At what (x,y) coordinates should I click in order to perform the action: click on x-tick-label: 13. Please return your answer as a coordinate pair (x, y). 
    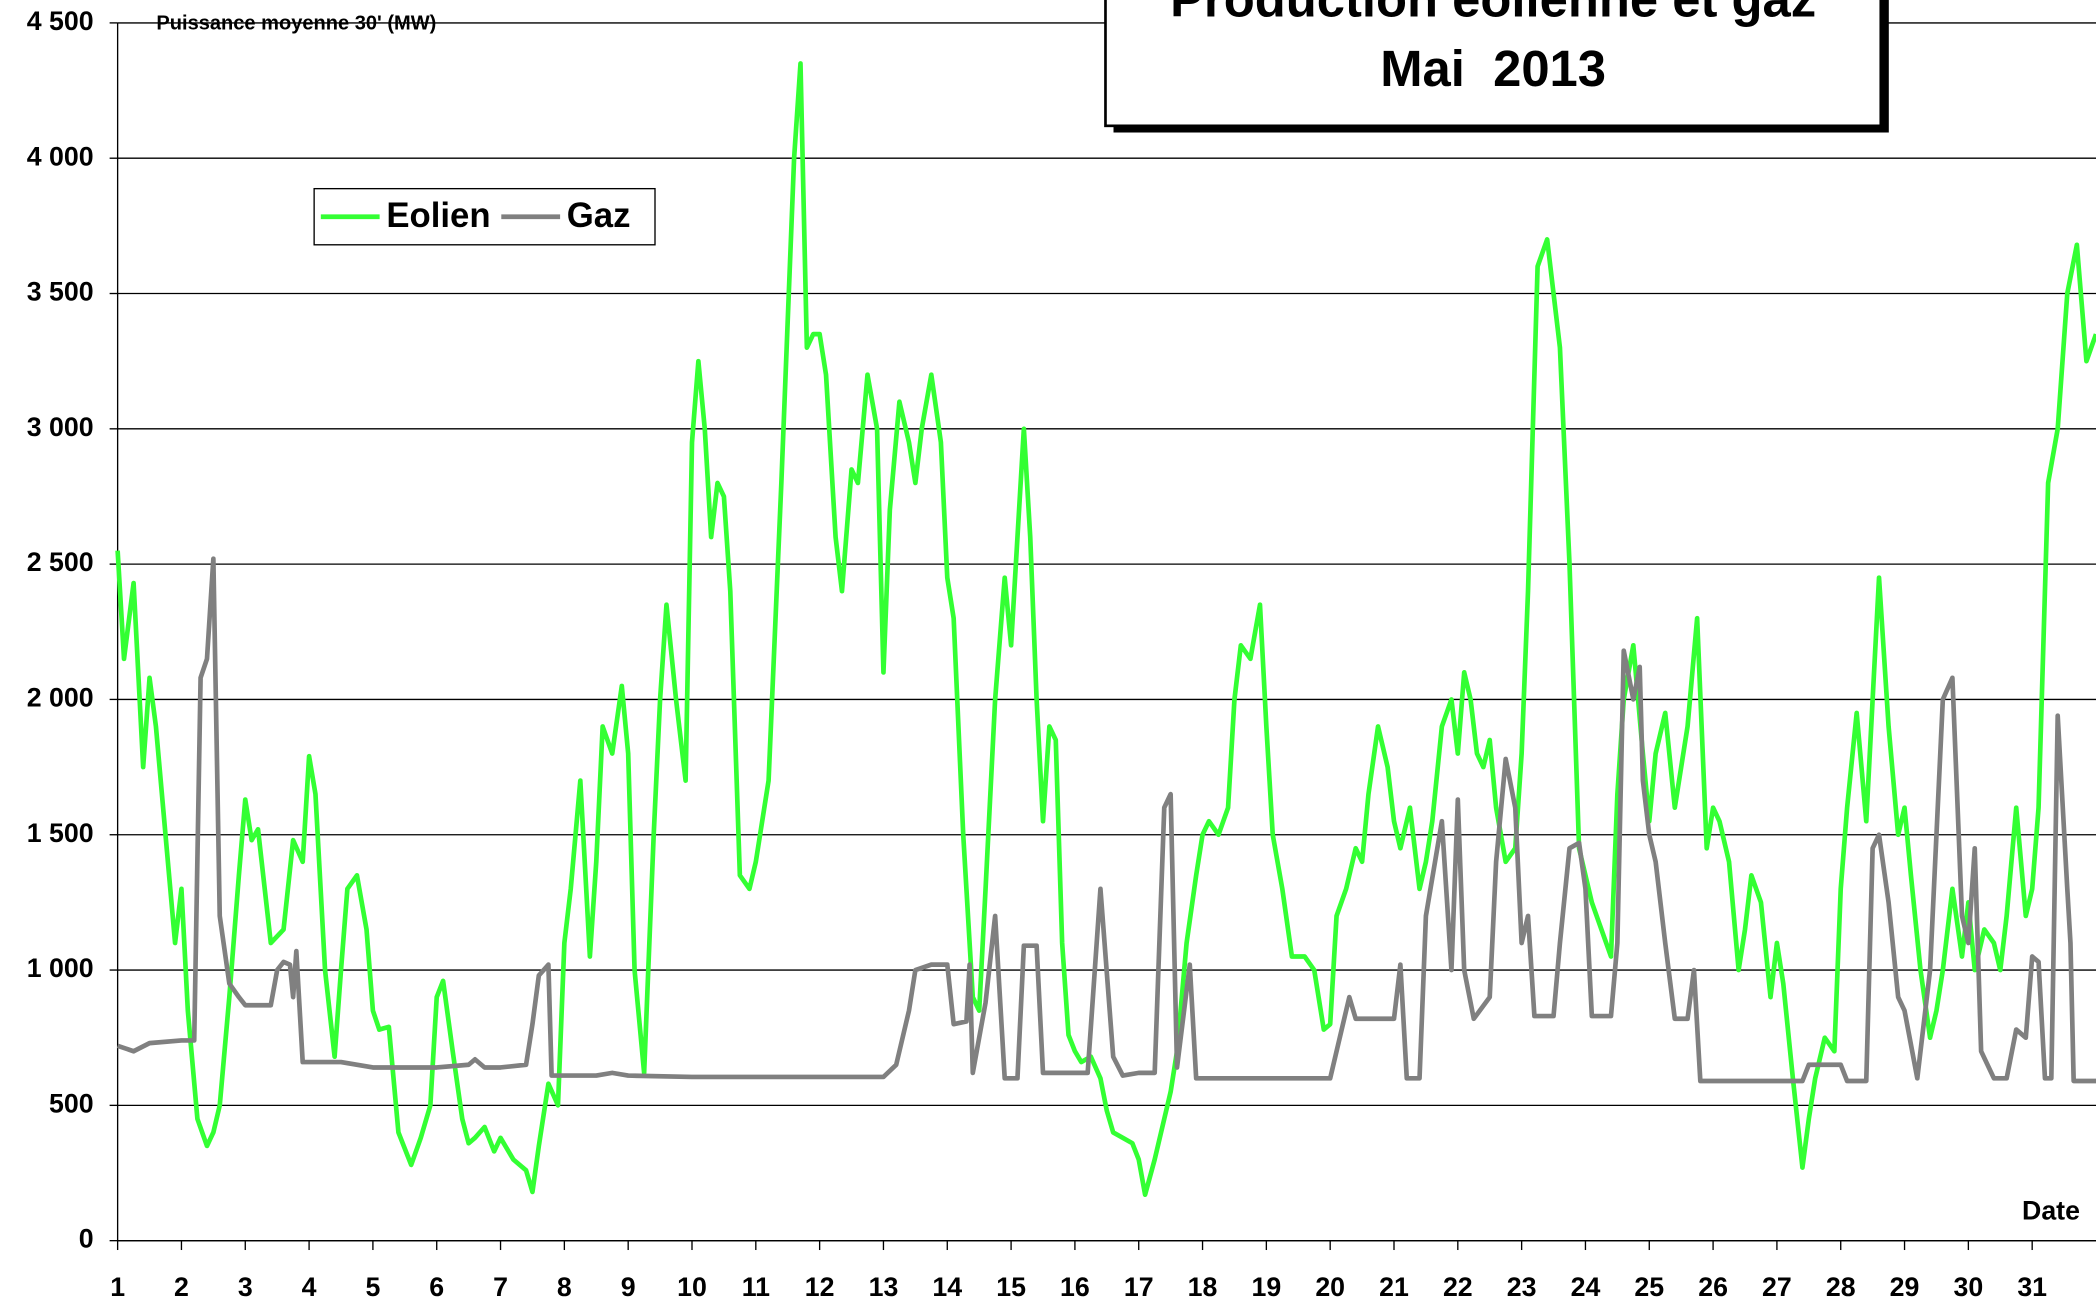
    Looking at the image, I should click on (884, 1287).